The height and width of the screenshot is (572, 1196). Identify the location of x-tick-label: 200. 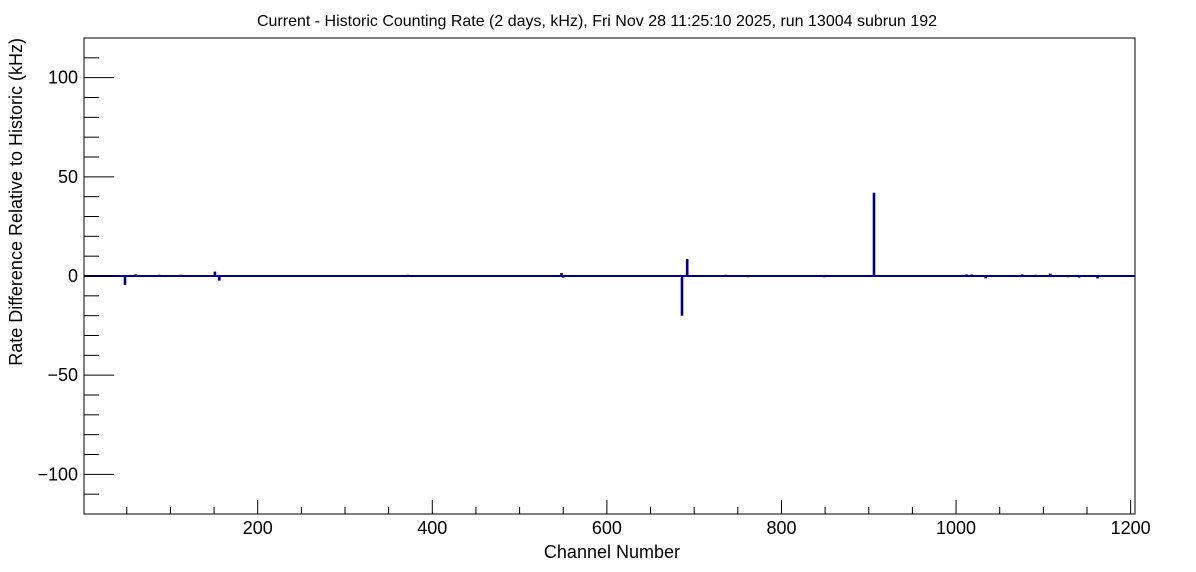
(258, 528).